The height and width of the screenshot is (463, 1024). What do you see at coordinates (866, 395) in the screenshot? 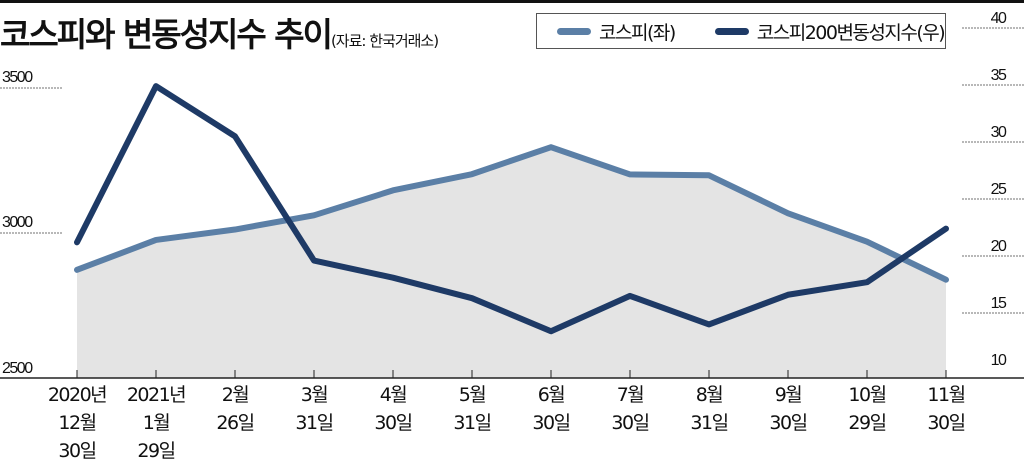
I see `x-tick-label: 10월` at bounding box center [866, 395].